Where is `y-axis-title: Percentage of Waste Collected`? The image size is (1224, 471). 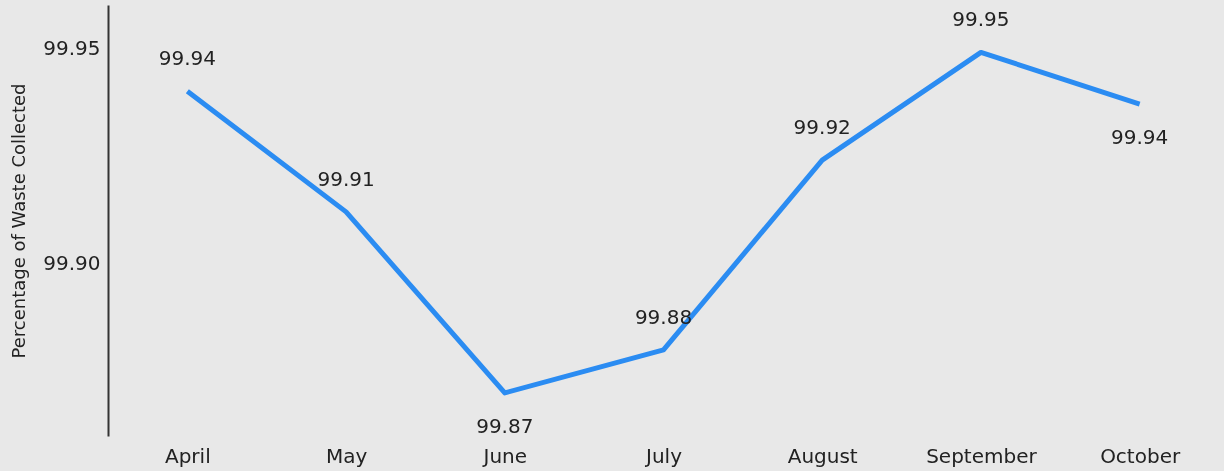
y-axis-title: Percentage of Waste Collected is located at coordinates (19, 221).